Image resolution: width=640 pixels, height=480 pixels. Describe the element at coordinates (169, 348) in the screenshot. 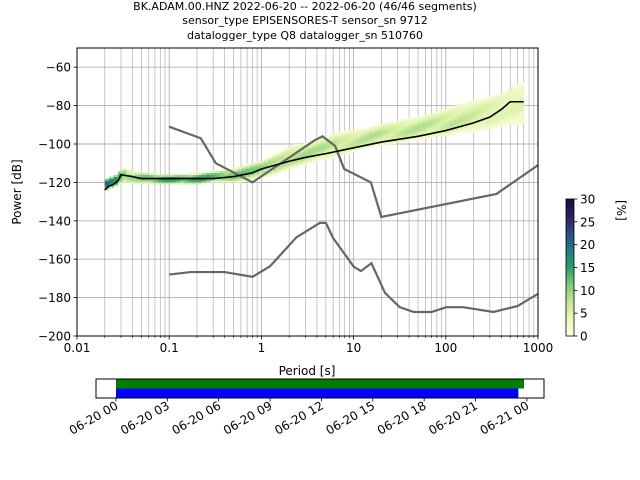

I see `x-tick-label: 0.1` at that location.